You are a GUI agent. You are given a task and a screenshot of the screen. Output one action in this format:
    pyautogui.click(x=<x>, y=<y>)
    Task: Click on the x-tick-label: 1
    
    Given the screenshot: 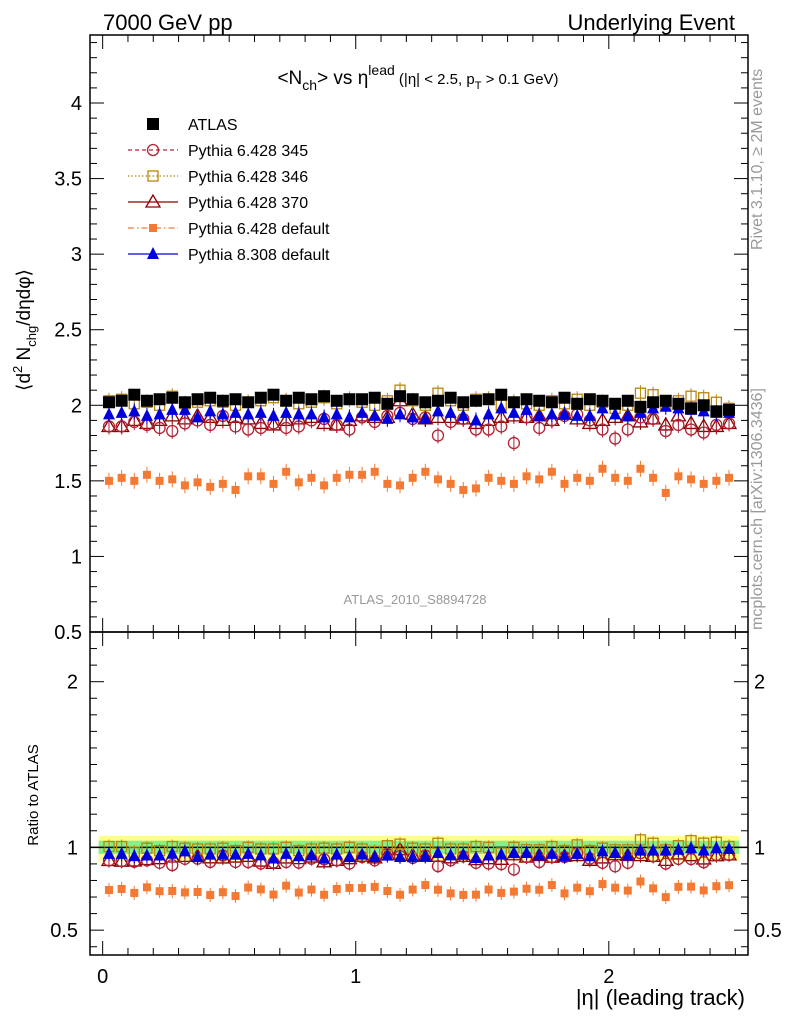 What is the action you would take?
    pyautogui.click(x=355, y=977)
    